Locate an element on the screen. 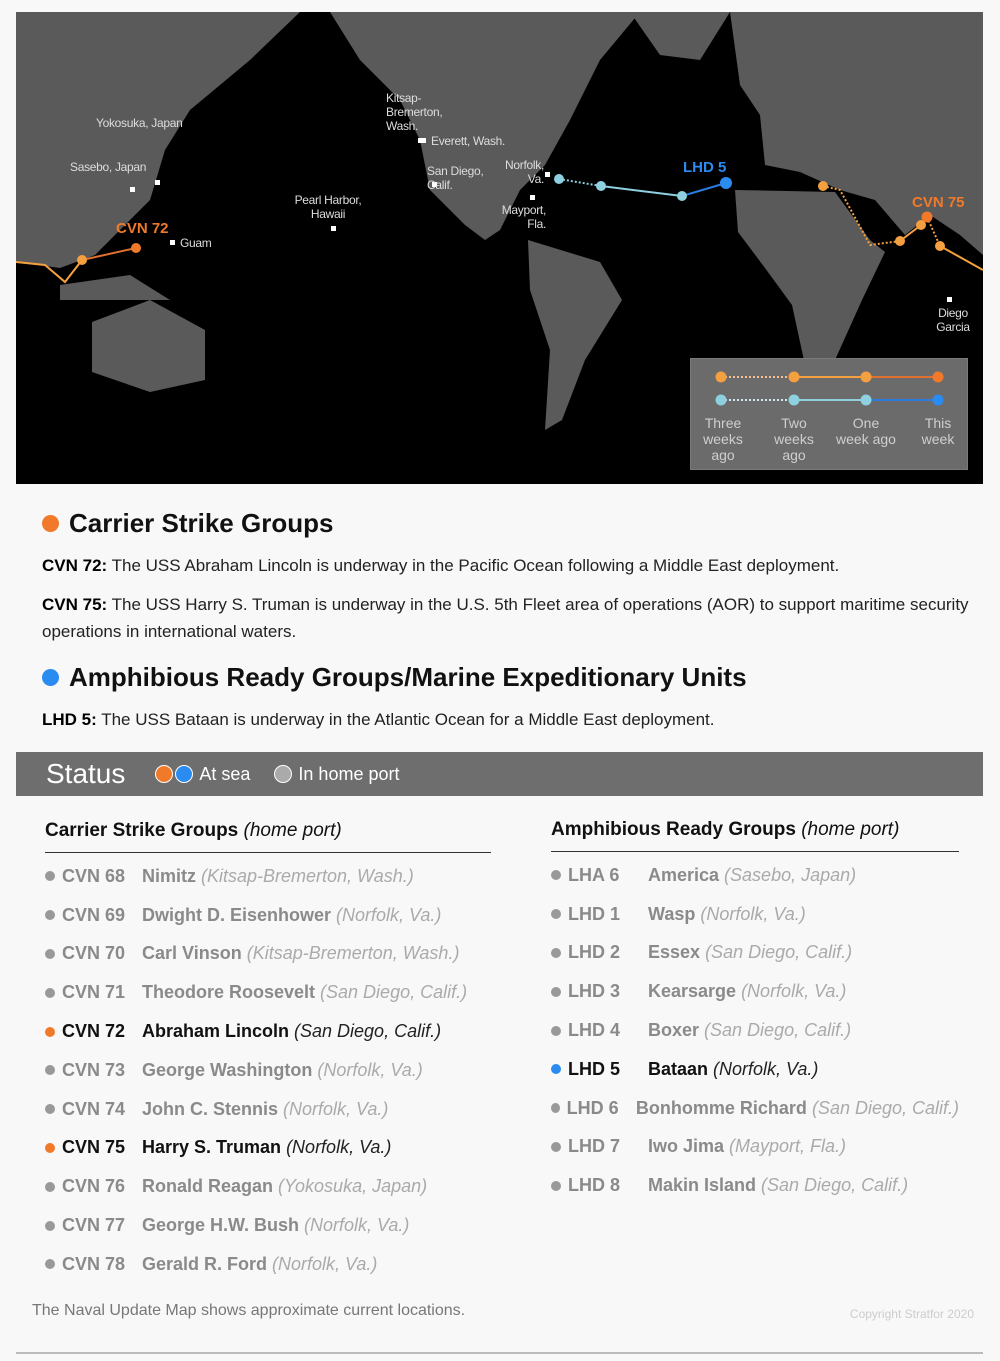 This screenshot has width=1000, height=1361. ship-name: Carl Vinson is located at coordinates (192, 953).